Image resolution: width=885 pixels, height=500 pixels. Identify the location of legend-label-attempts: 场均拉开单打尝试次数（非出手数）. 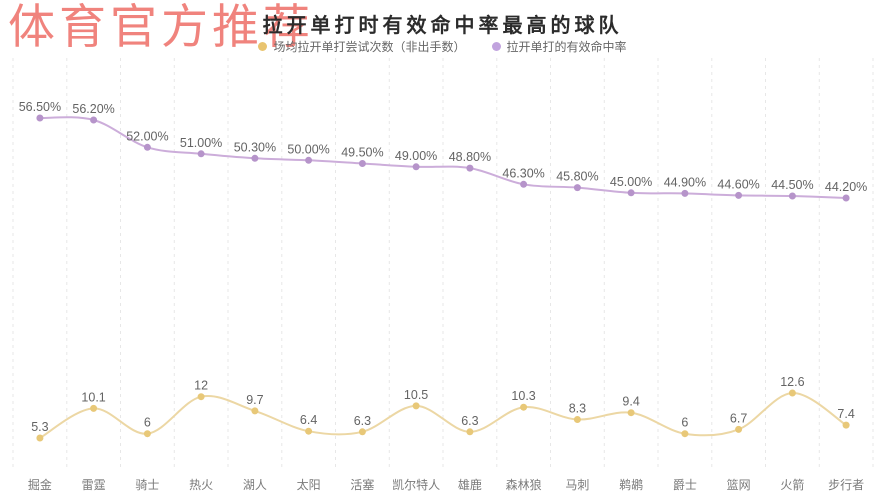
(369, 47).